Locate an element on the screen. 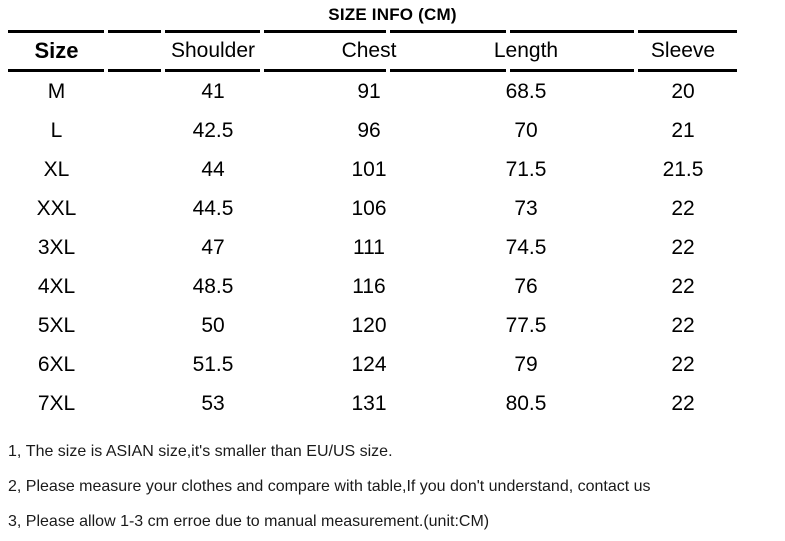 The width and height of the screenshot is (785, 541). table-cell: 131 is located at coordinates (369, 403).